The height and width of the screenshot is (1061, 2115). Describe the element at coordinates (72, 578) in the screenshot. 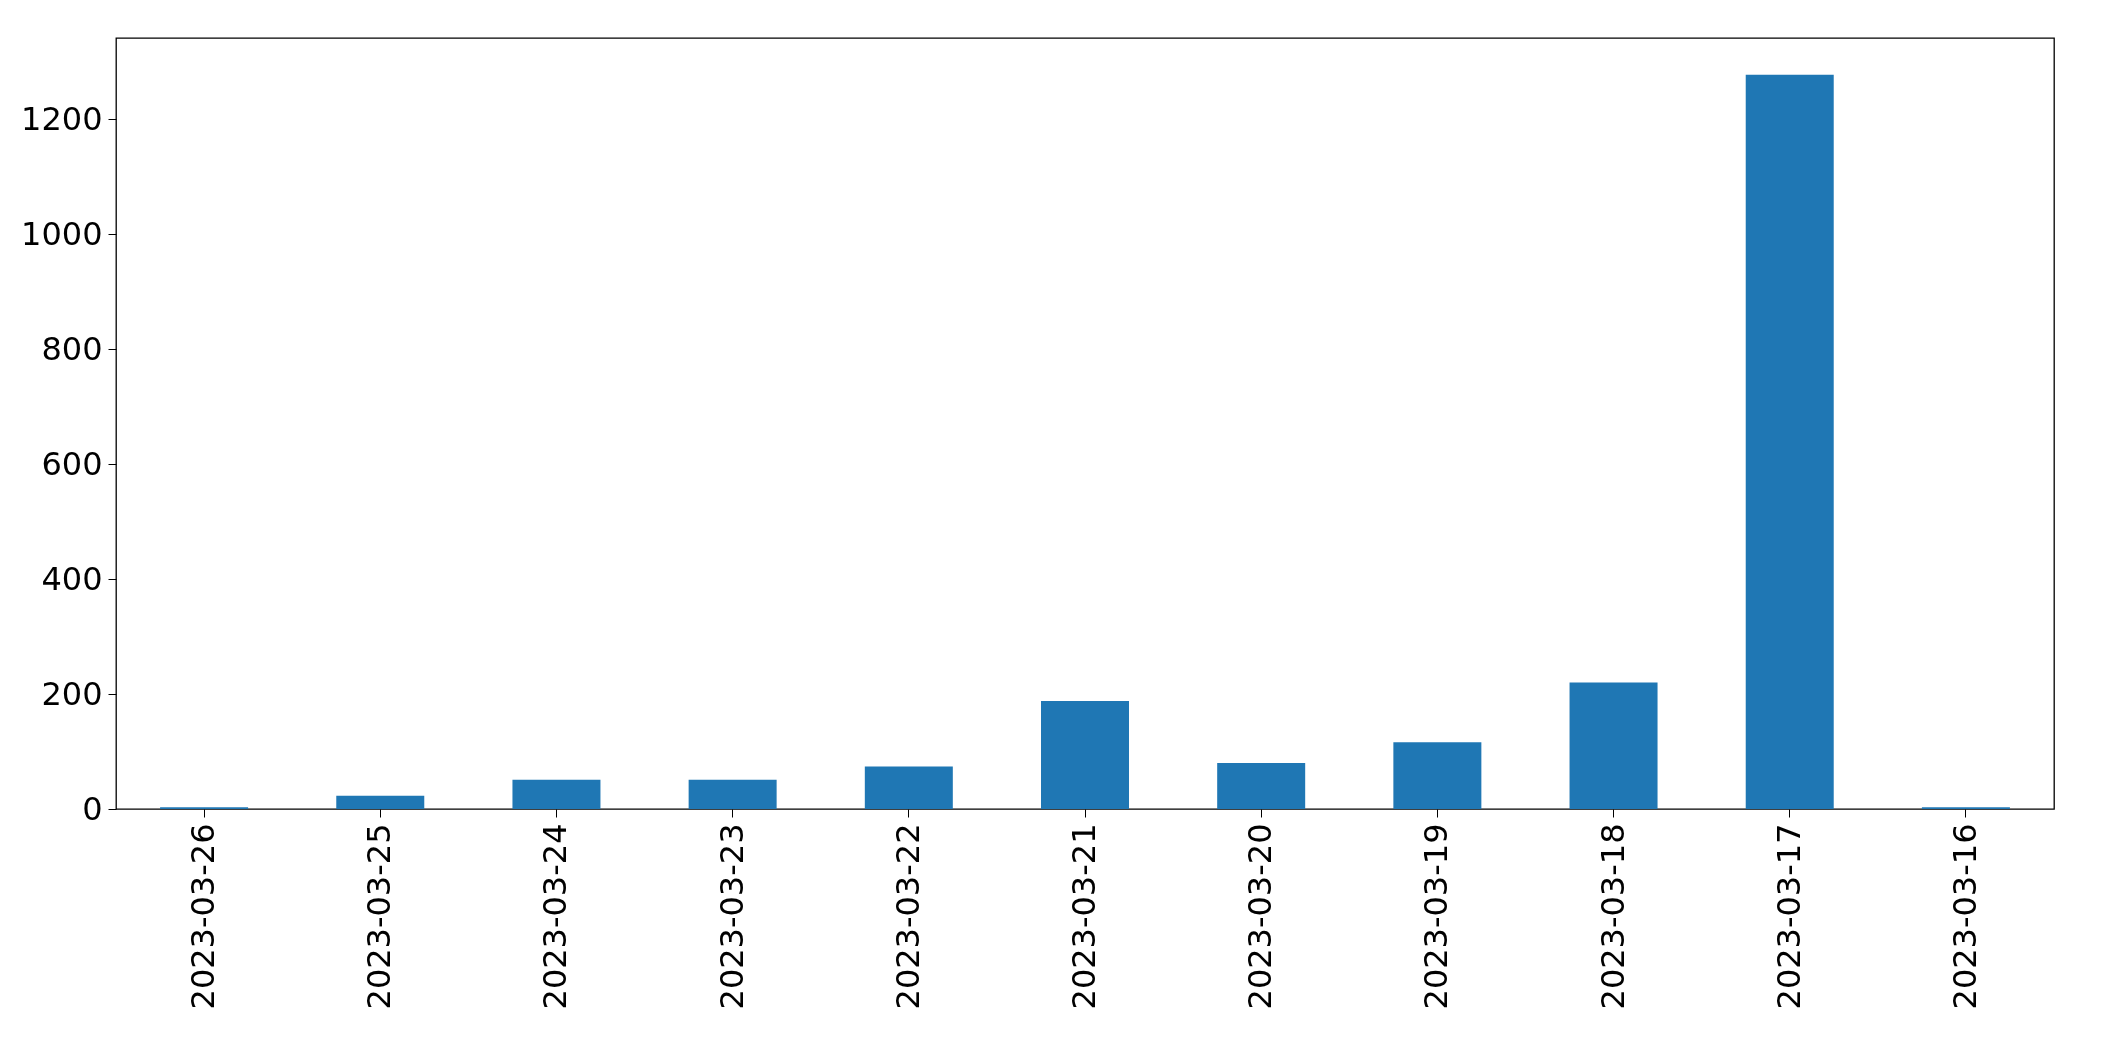

I see `y-tick-label: 400` at that location.